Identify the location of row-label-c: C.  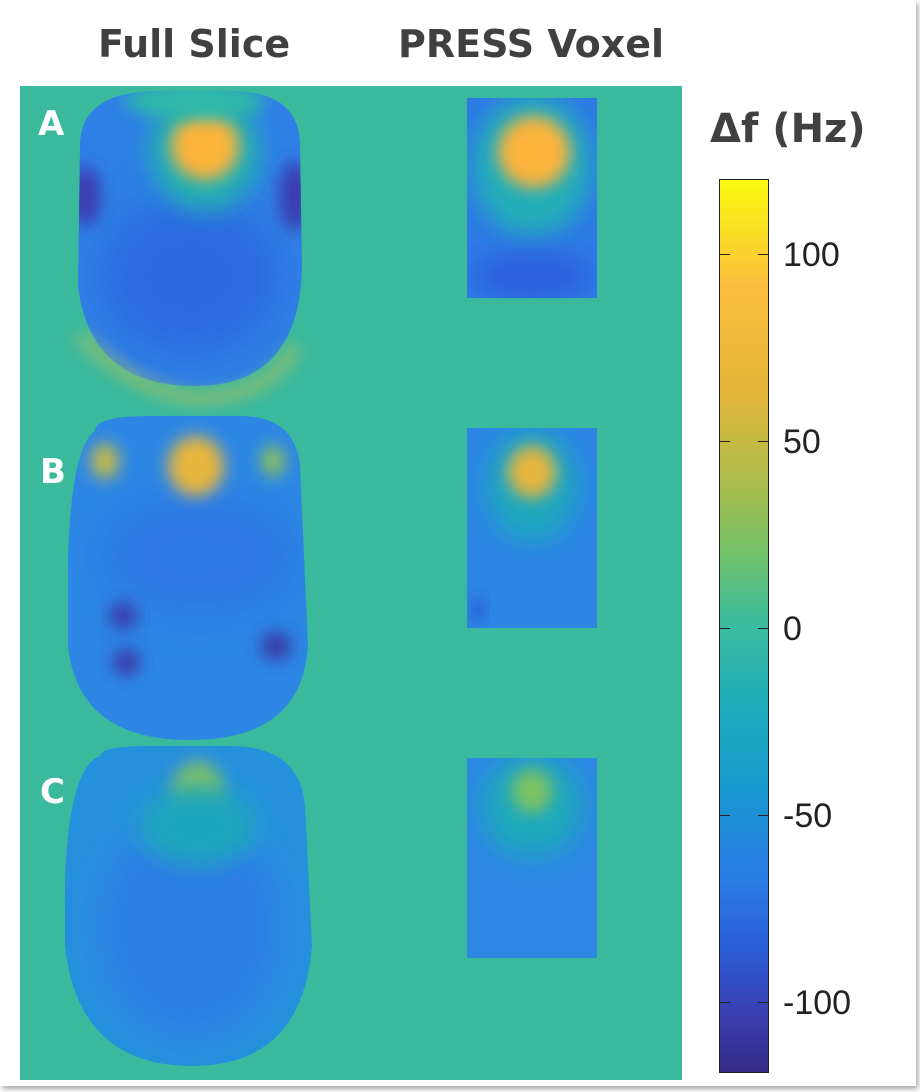
(52, 792).